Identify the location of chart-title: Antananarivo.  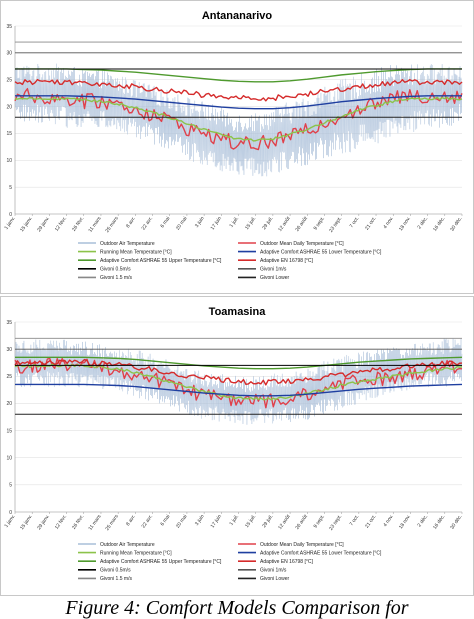
(237, 16).